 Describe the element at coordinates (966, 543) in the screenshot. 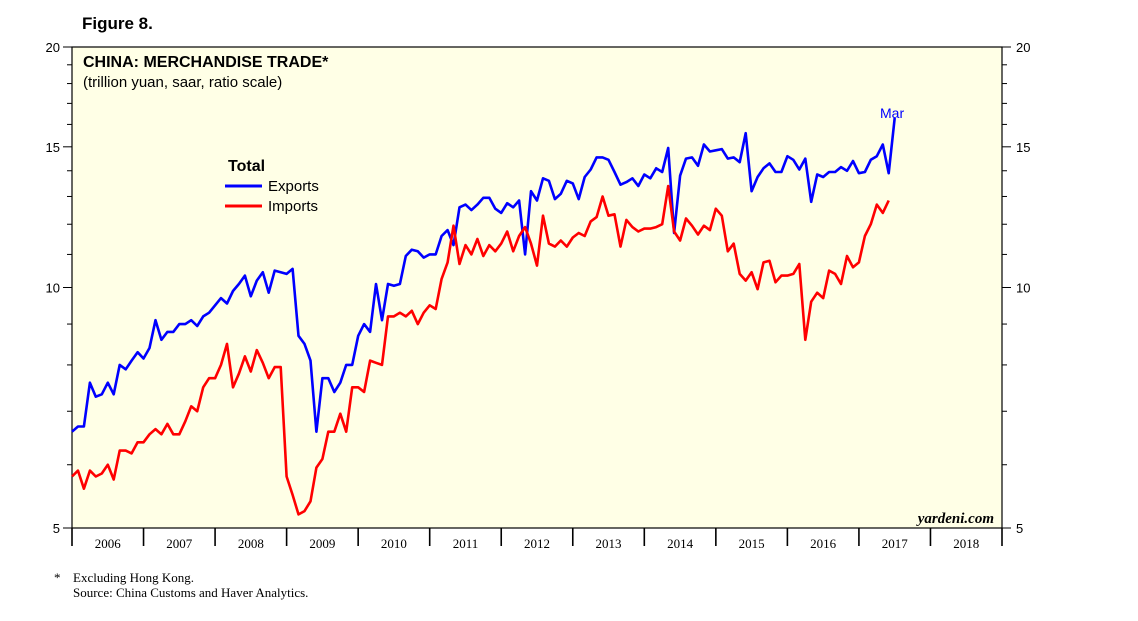

I see `year-label: 2018` at that location.